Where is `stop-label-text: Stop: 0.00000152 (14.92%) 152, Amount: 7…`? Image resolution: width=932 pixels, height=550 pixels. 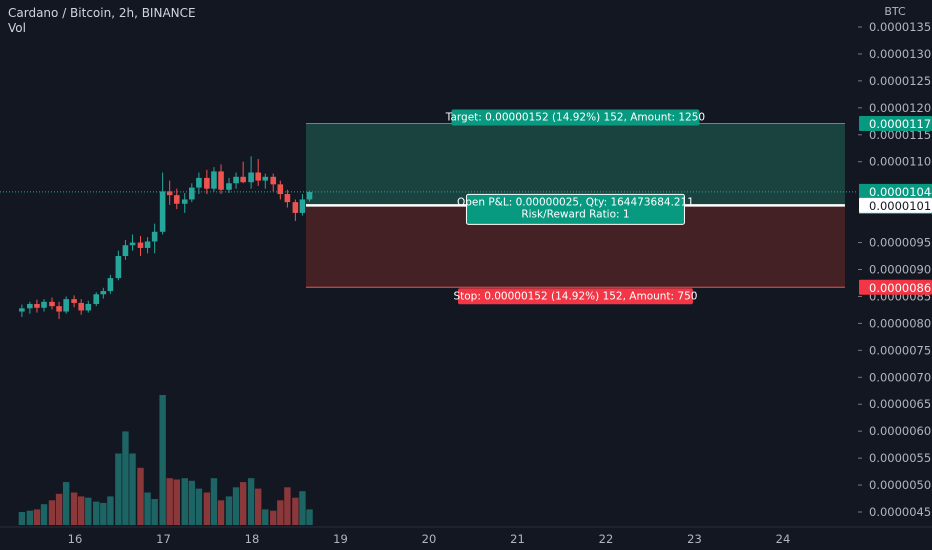 stop-label-text: Stop: 0.00000152 (14.92%) 152, Amount: 7… is located at coordinates (575, 296).